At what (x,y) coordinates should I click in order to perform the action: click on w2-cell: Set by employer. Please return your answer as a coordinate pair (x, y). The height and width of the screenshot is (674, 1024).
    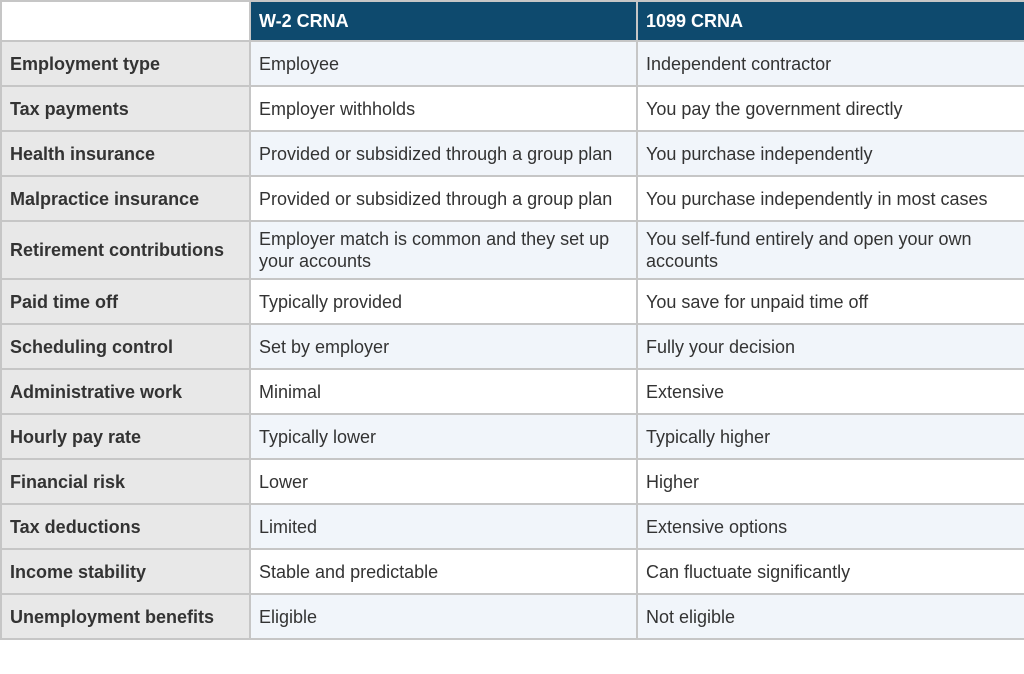
    Looking at the image, I should click on (443, 346).